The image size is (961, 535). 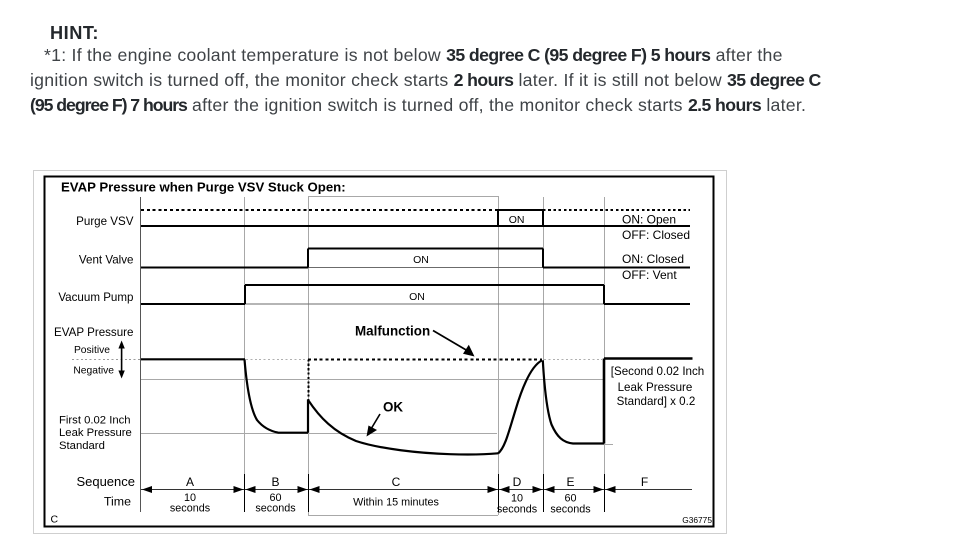 What do you see at coordinates (105, 221) in the screenshot?
I see `svg-text: Purge VSV` at bounding box center [105, 221].